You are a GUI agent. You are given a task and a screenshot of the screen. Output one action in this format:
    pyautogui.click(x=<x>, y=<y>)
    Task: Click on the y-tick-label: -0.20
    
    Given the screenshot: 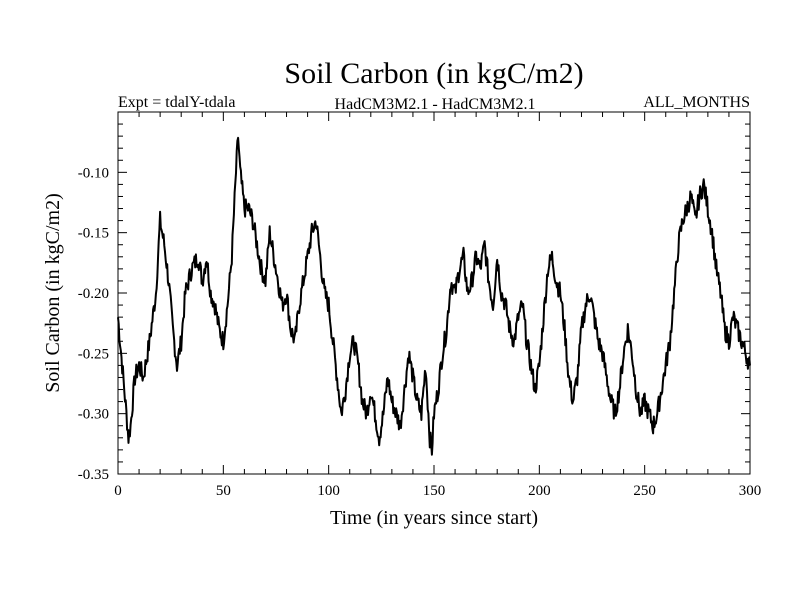 What is the action you would take?
    pyautogui.click(x=93, y=294)
    